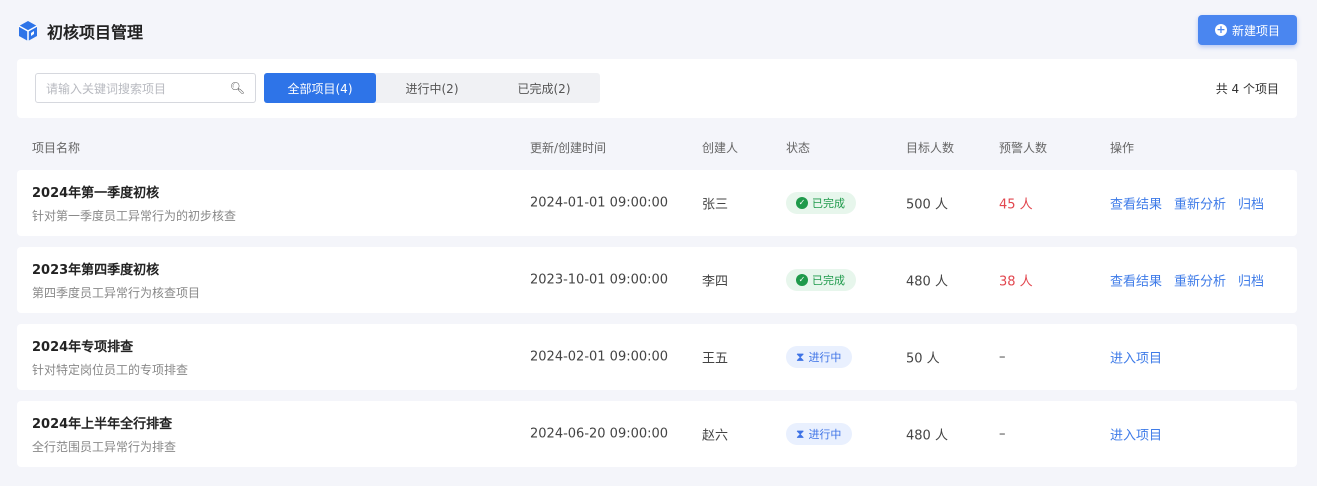  I want to click on project-time: 2024-02-01 09:00:00, so click(599, 357).